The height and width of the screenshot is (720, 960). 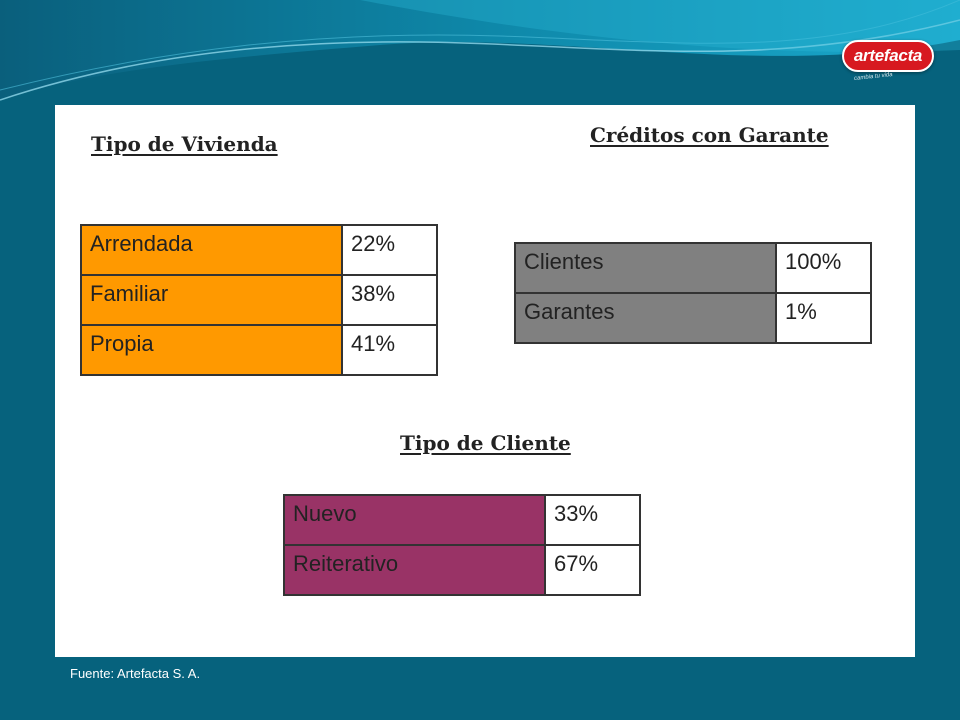 I want to click on vivienda-table: Arrendada 22% Familiar 38% Propia 41%, so click(x=259, y=300).